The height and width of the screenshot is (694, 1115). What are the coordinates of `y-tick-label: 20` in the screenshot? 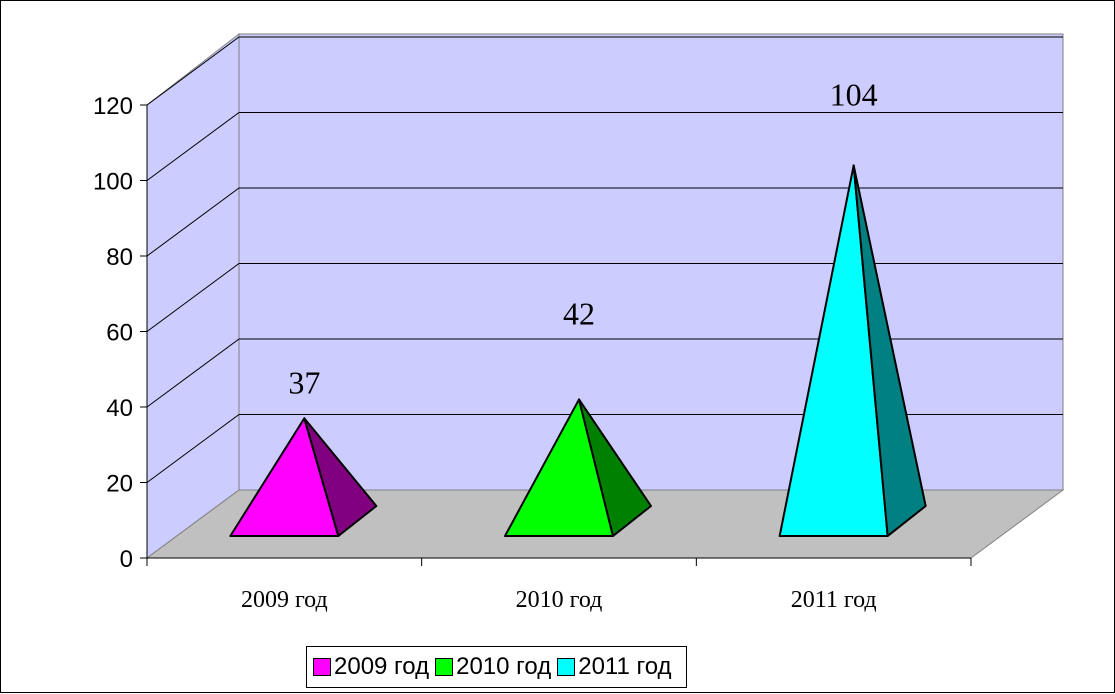 It's located at (119, 484).